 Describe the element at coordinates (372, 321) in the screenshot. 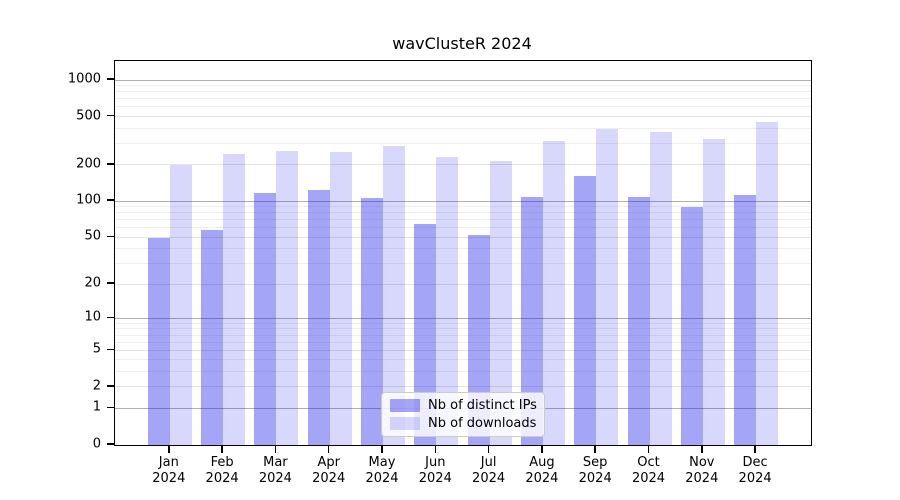

I see `bar-nb-of-distinct-ips-may` at that location.